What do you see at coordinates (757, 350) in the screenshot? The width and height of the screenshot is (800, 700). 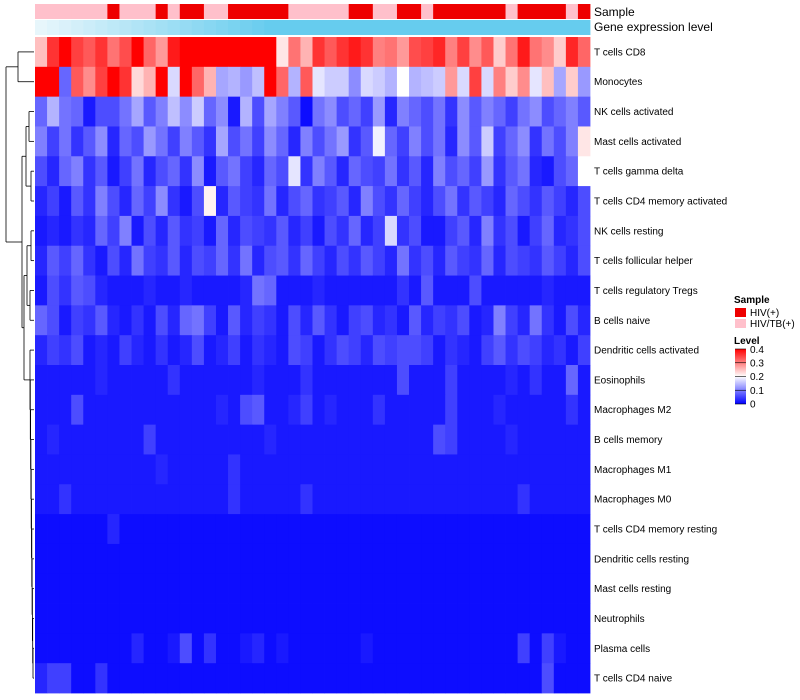 I see `legend-tick-0.4: 0.4` at bounding box center [757, 350].